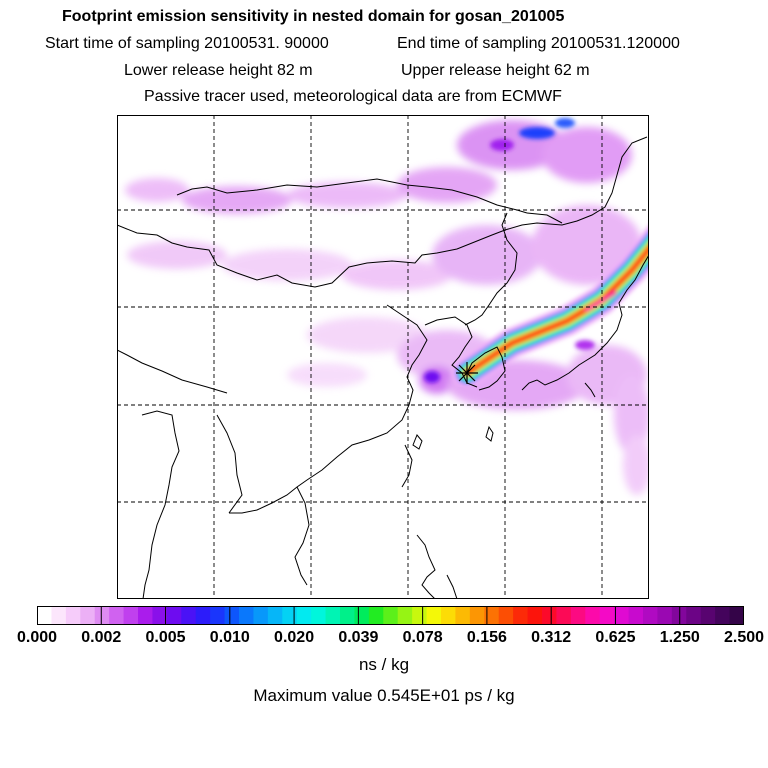 This screenshot has width=768, height=768. Describe the element at coordinates (495, 70) in the screenshot. I see `upper-height-label: Upper release height 62 m` at that location.